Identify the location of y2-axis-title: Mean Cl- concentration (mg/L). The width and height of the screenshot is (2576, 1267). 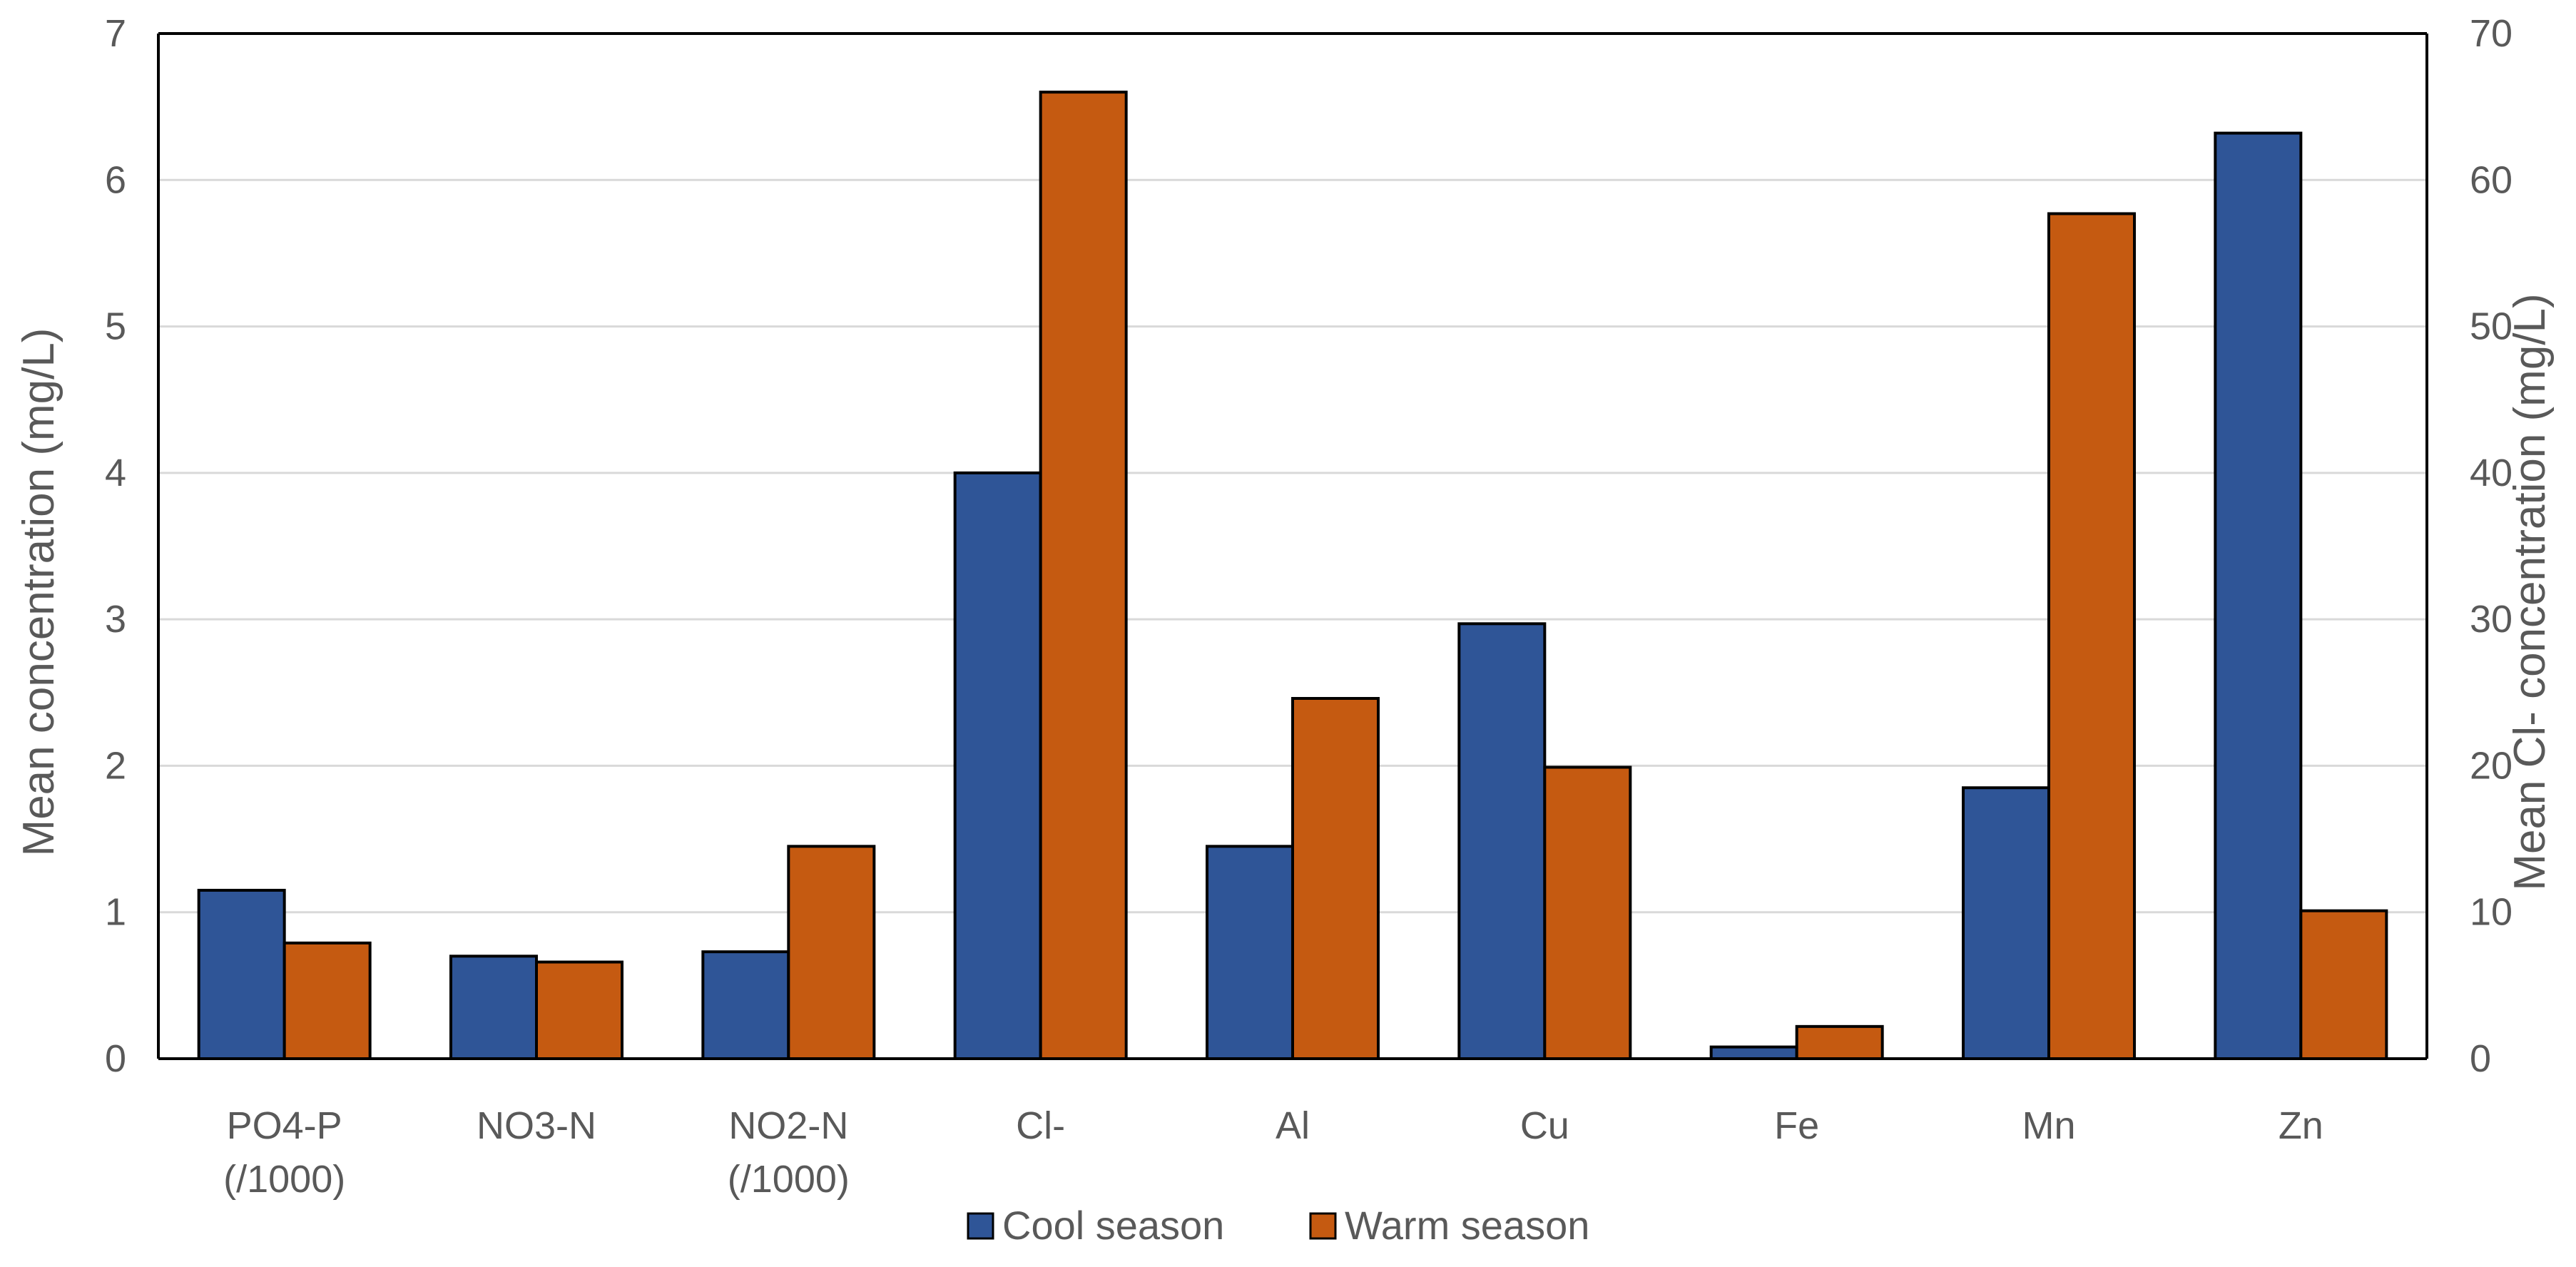
(2530, 591).